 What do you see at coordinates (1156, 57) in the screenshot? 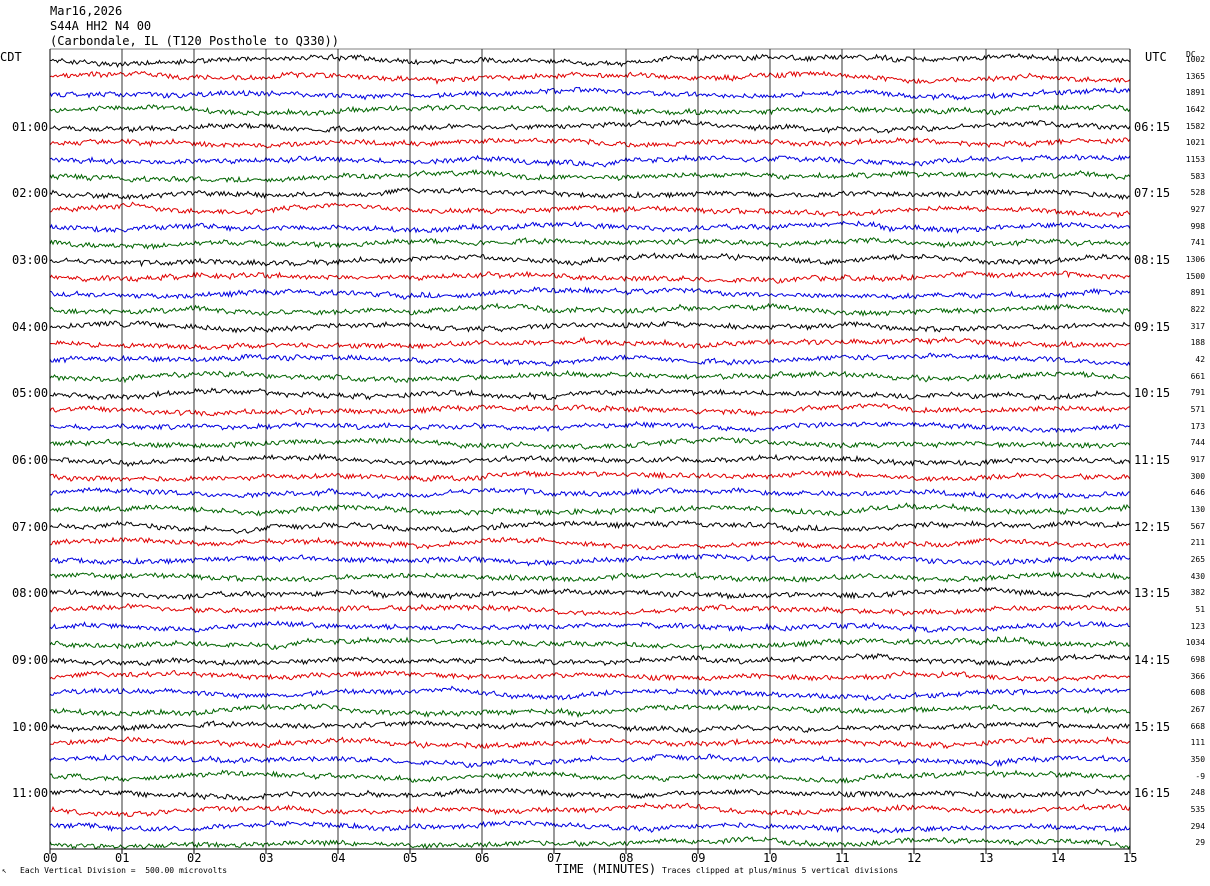
I see `right-timezone-label: UTC` at bounding box center [1156, 57].